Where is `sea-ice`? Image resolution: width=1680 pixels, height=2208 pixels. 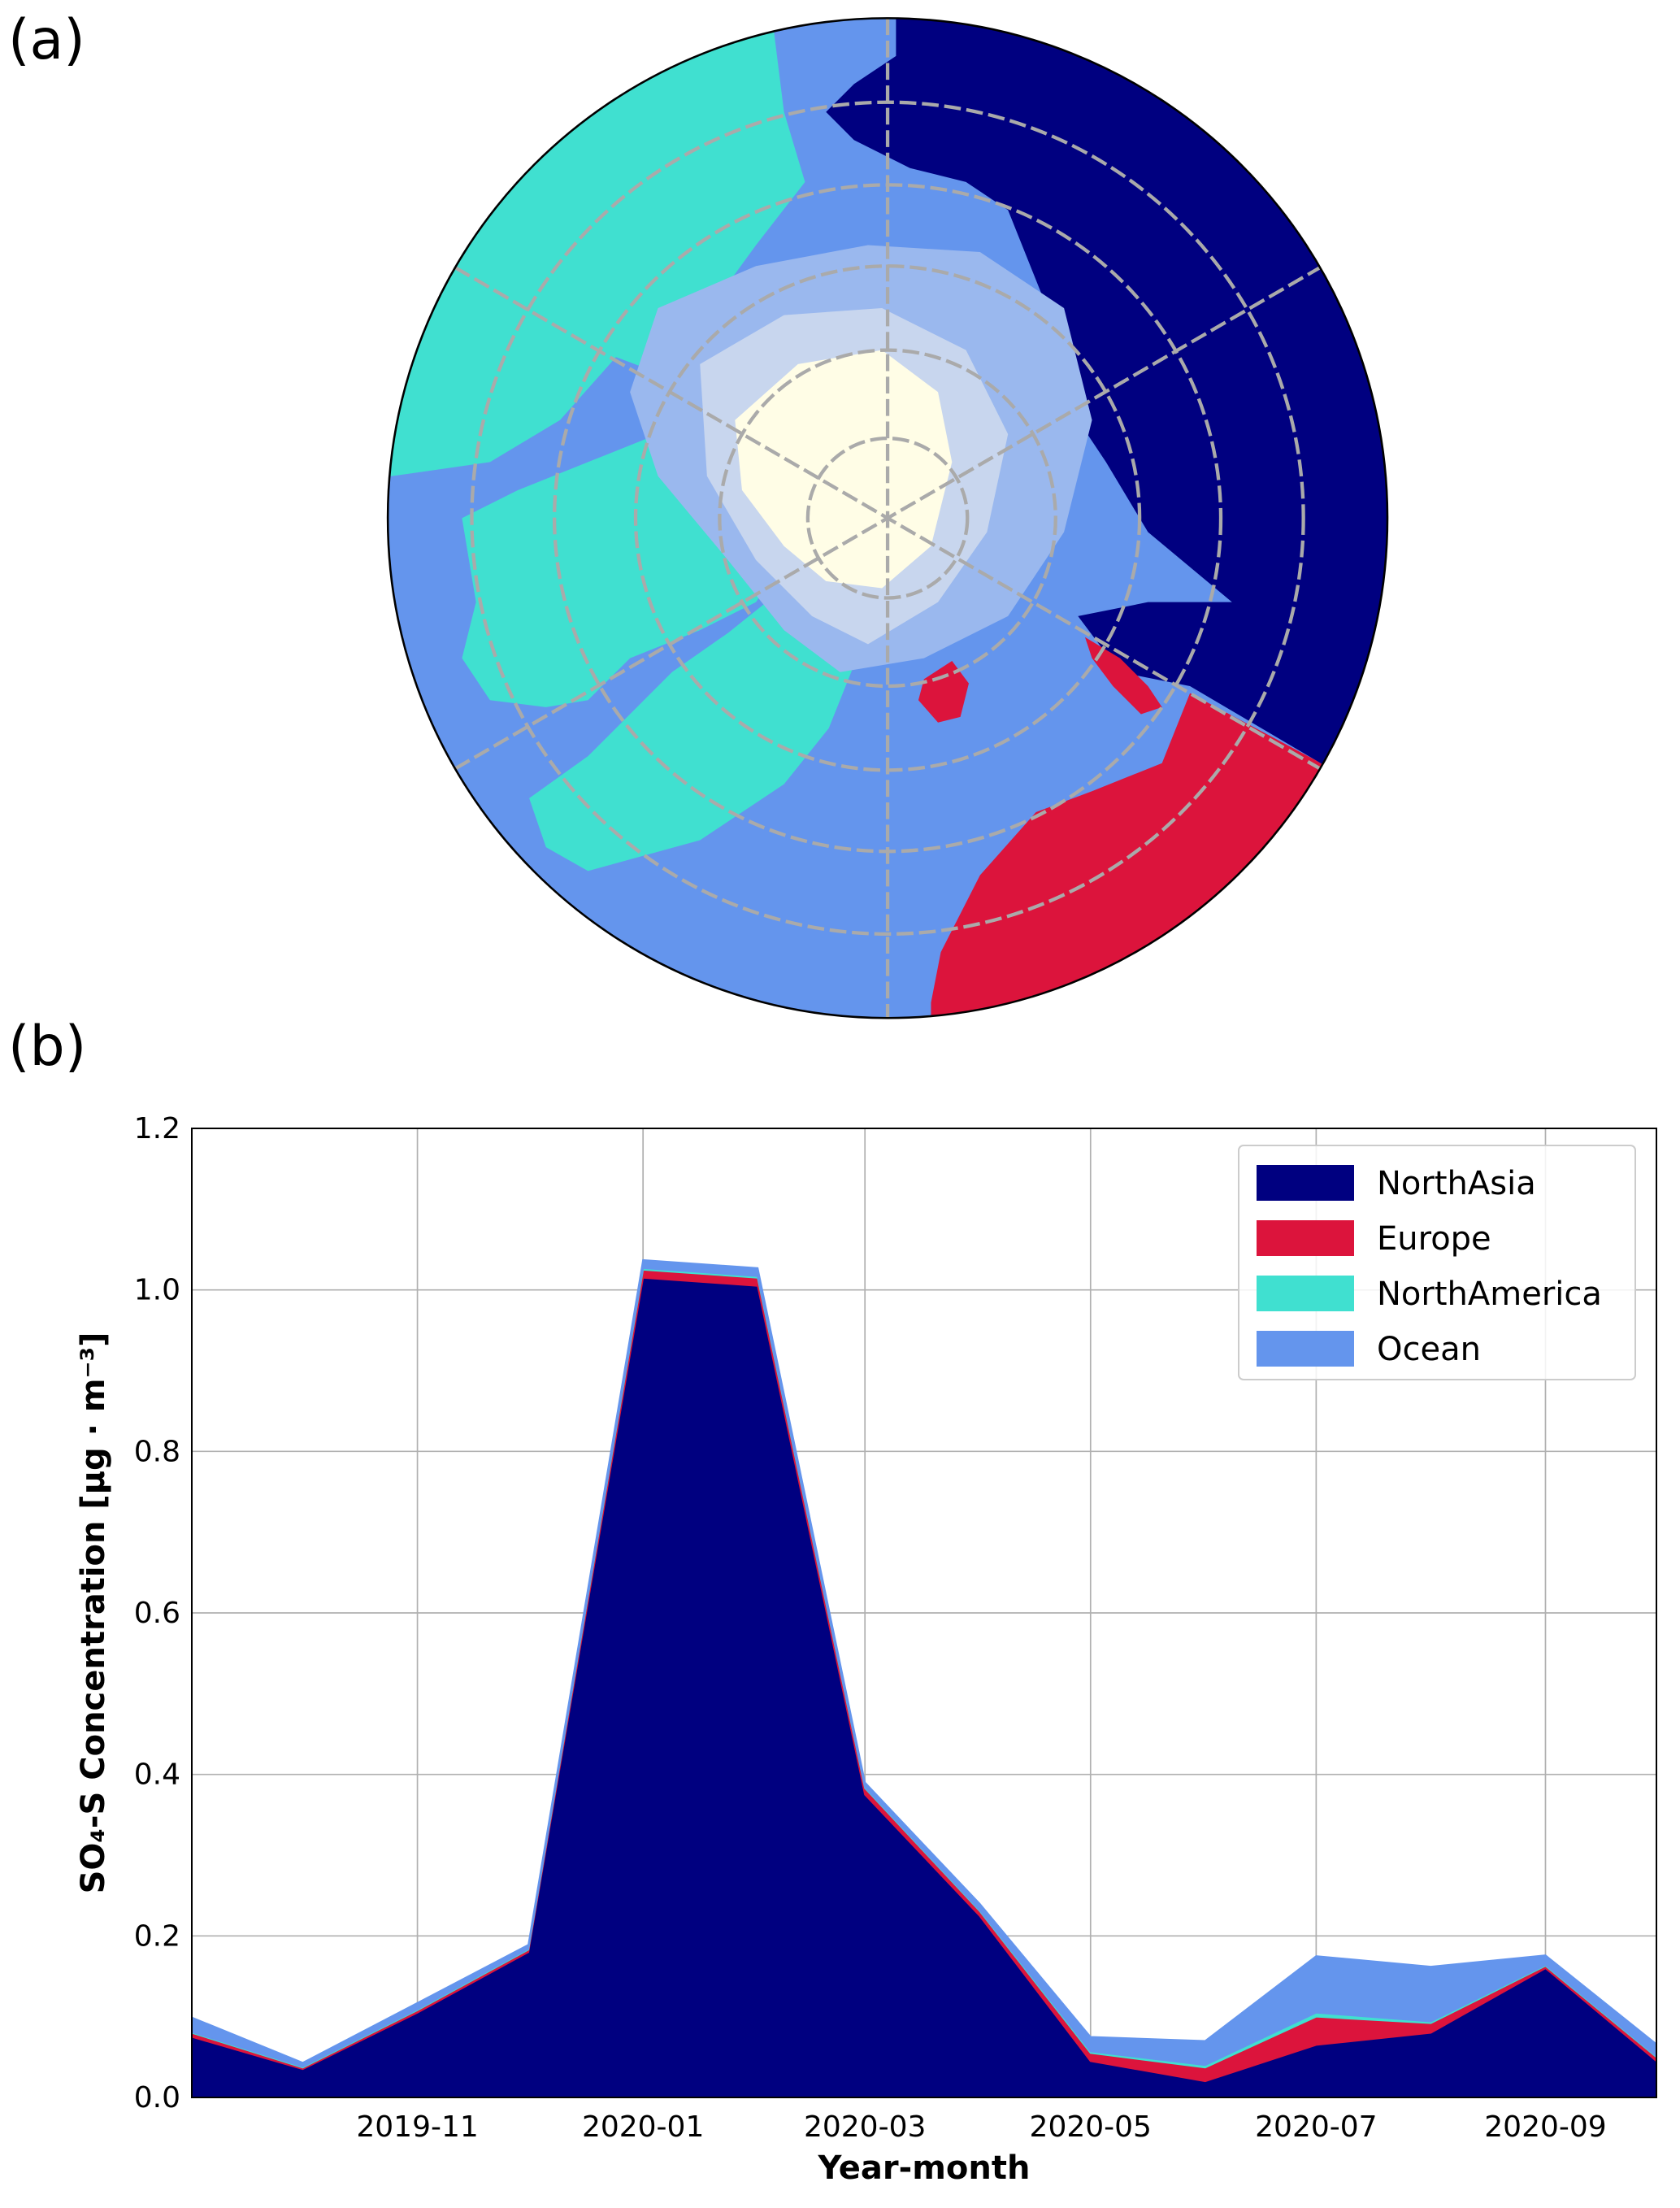
sea-ice is located at coordinates (844, 470).